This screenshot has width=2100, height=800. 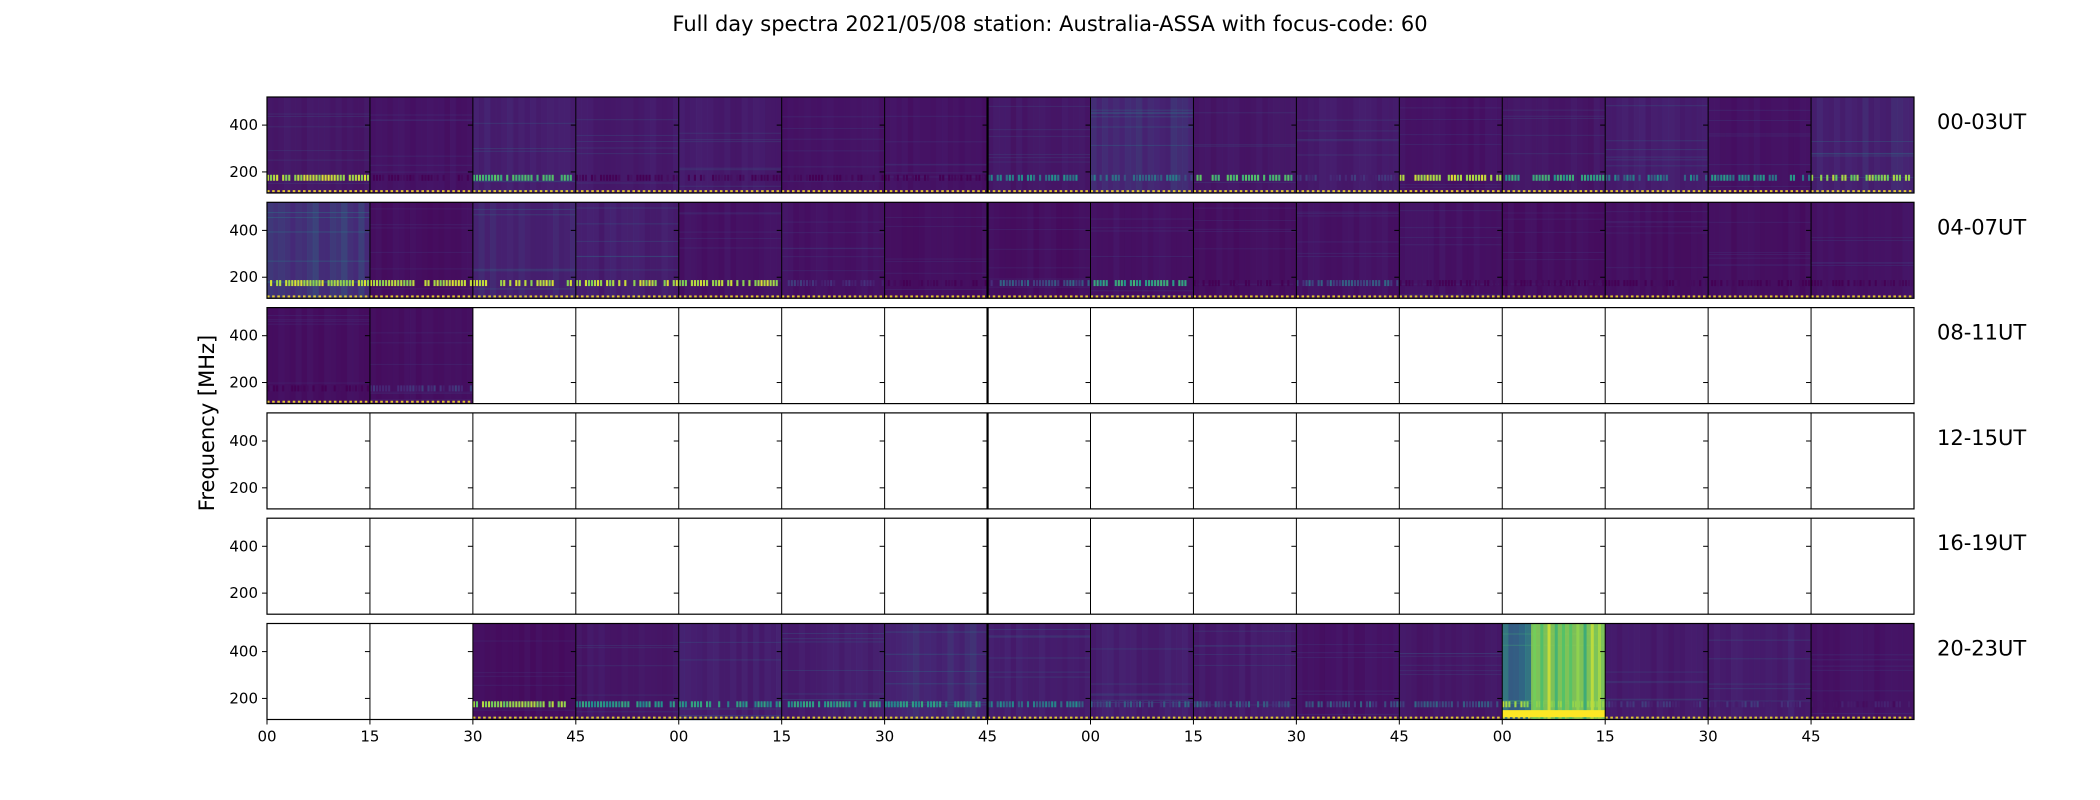 What do you see at coordinates (207, 423) in the screenshot?
I see `y-axis-label: Frequency [MHz]` at bounding box center [207, 423].